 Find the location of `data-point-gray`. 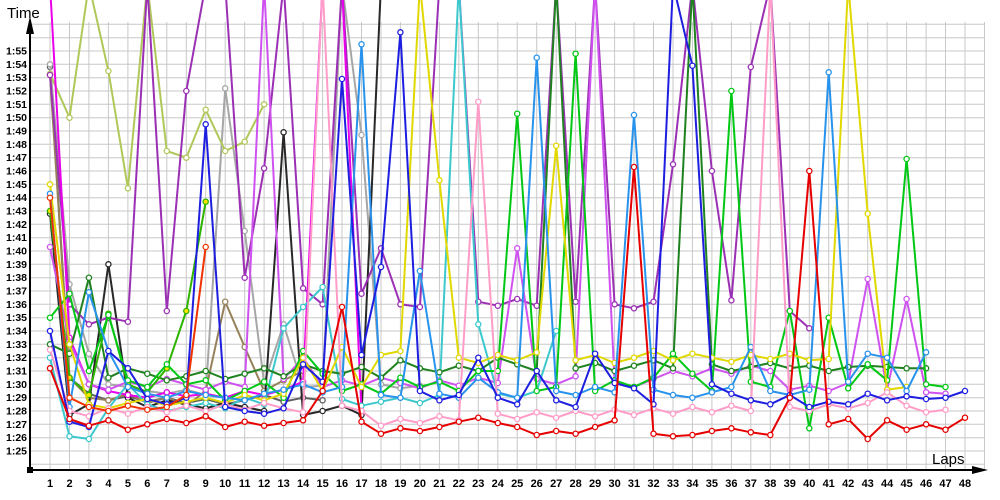

data-point-gray is located at coordinates (89, 353).